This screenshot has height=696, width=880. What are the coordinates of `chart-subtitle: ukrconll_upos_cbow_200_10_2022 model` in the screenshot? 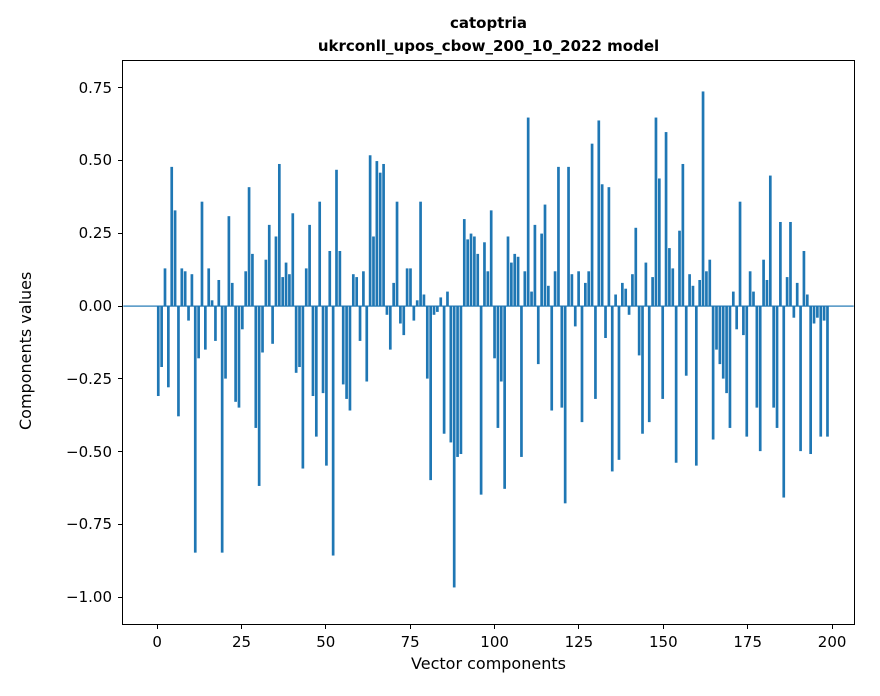 It's located at (488, 45).